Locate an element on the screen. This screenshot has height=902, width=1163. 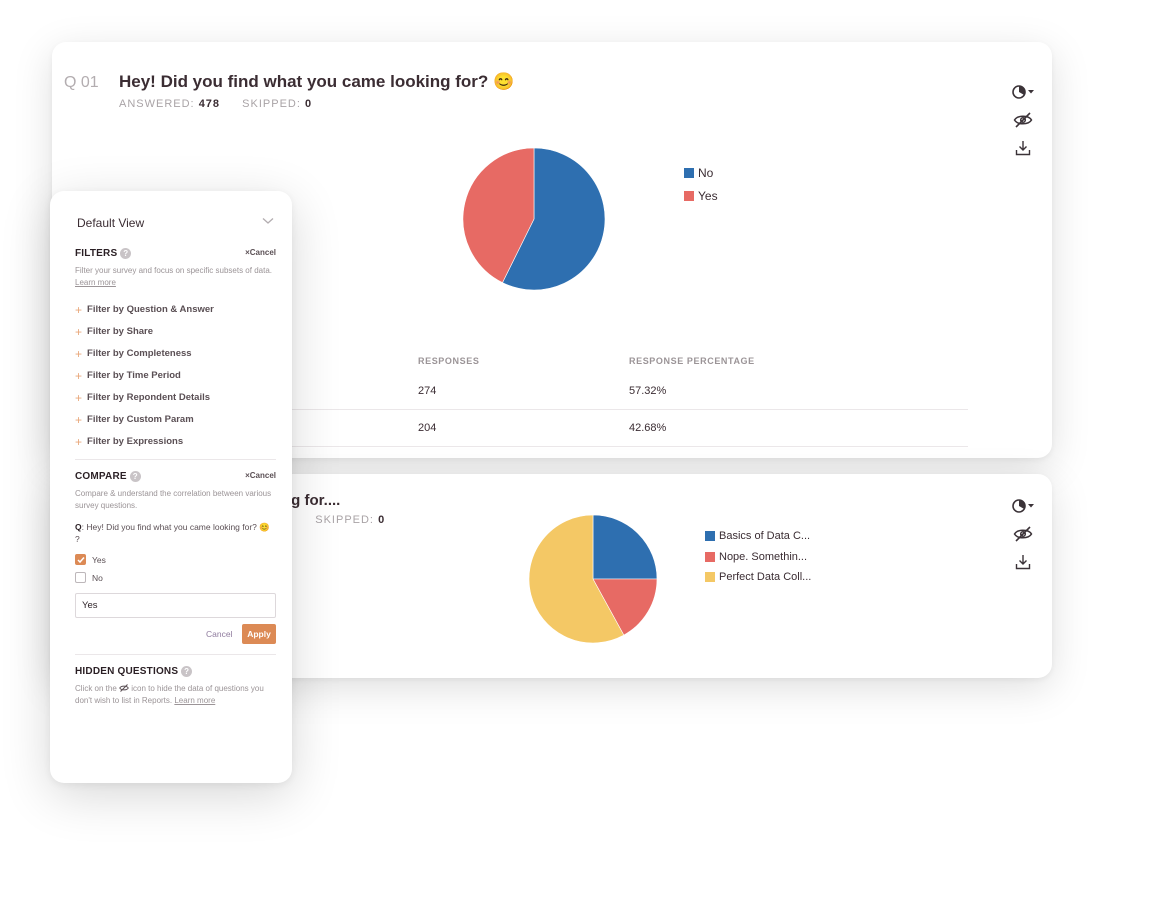
chart-legend-1: No Yes is located at coordinates (701, 184).